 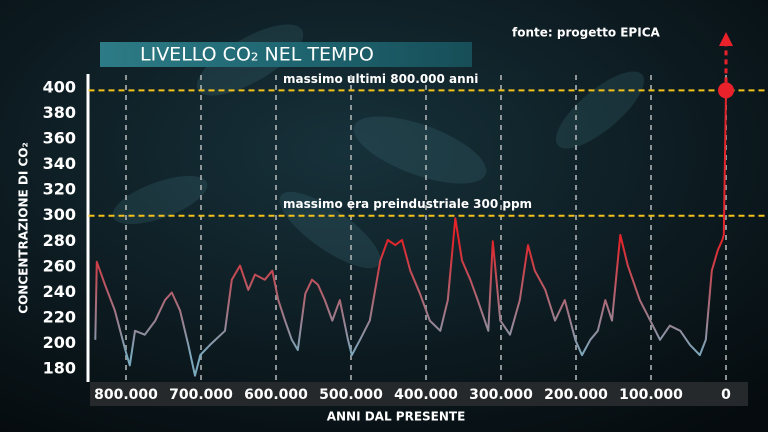 What do you see at coordinates (276, 395) in the screenshot?
I see `x-tick-label: 600.000` at bounding box center [276, 395].